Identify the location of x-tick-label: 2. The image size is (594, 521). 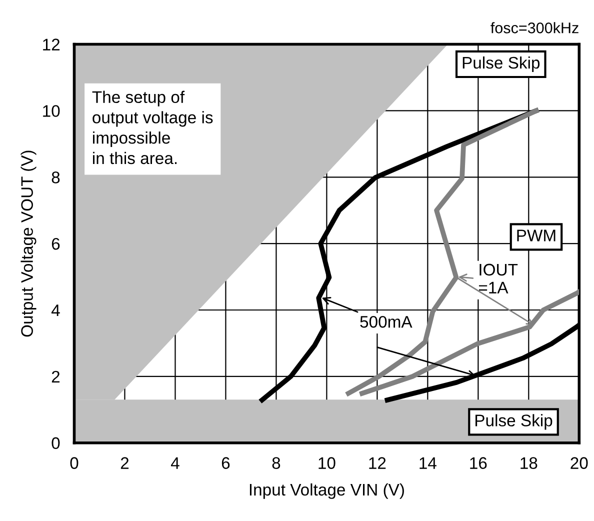
(124, 463).